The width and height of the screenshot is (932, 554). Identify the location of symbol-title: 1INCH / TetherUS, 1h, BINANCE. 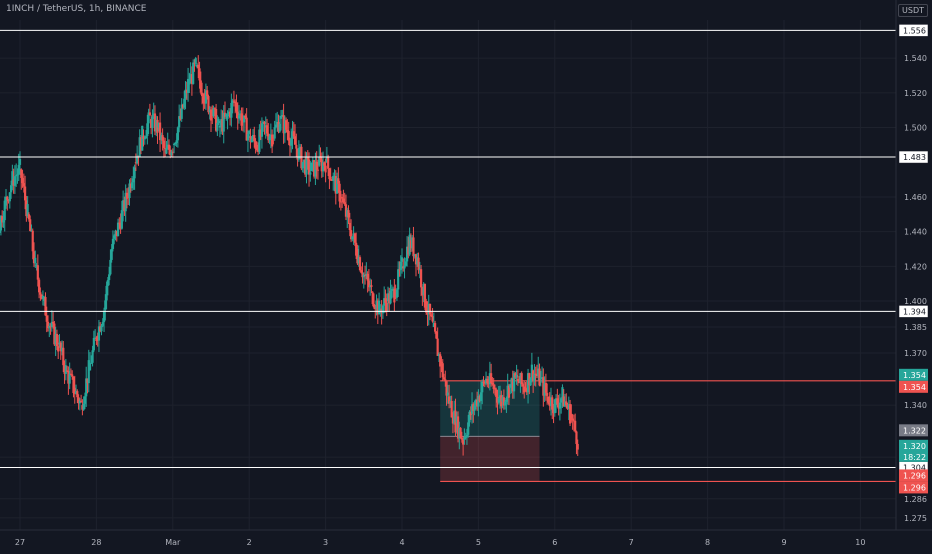
(76, 9).